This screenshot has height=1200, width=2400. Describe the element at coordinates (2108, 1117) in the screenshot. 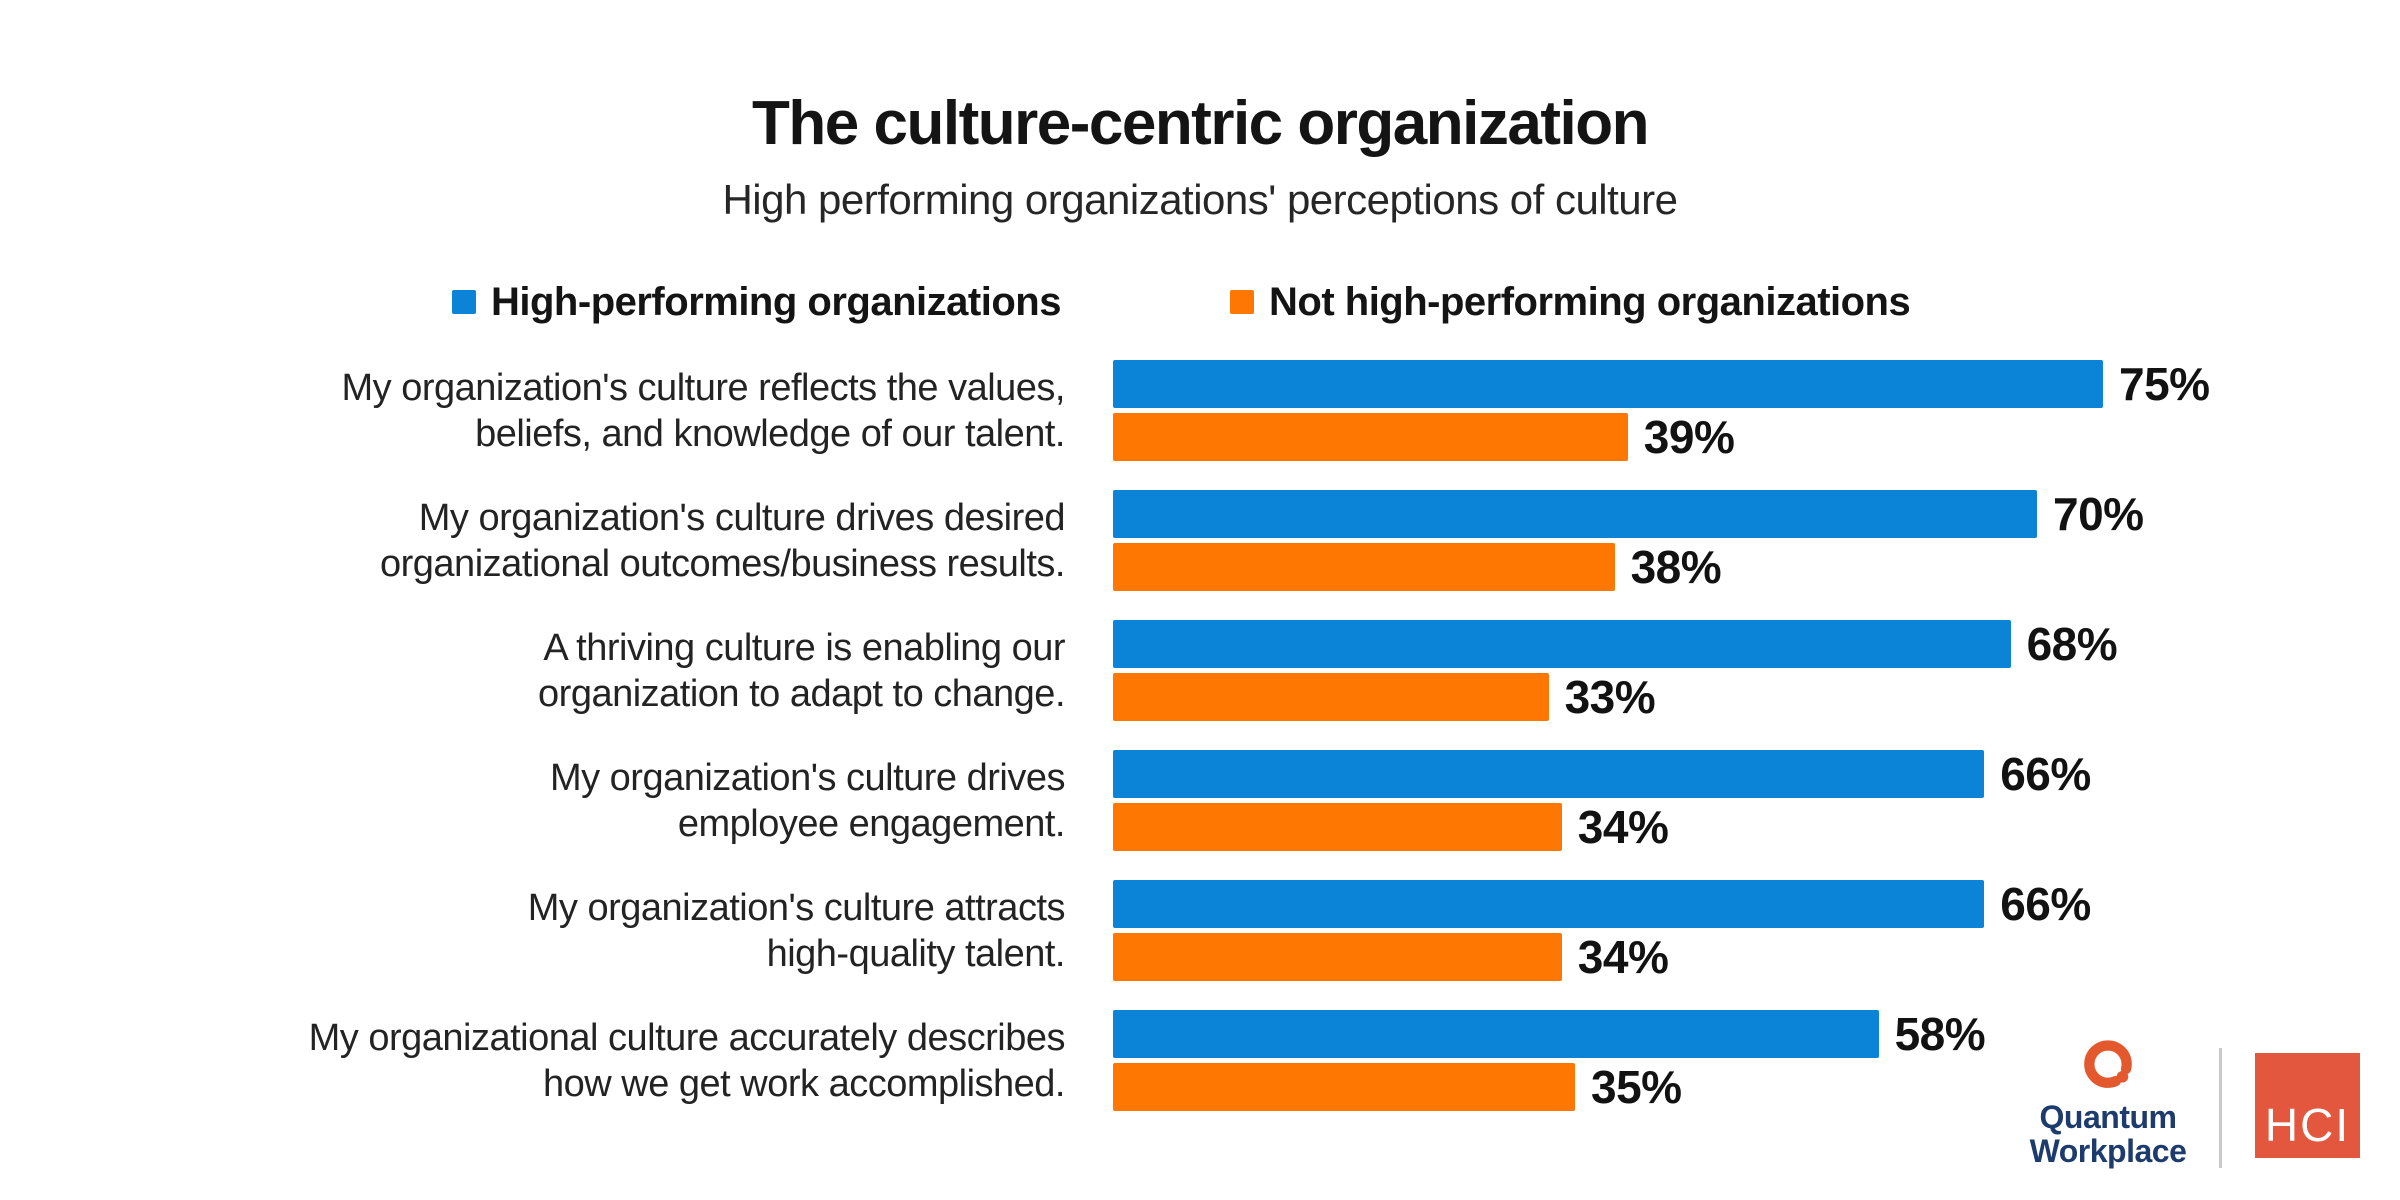

I see `quantum-workplace-wordmark-line1: Quantum` at that location.